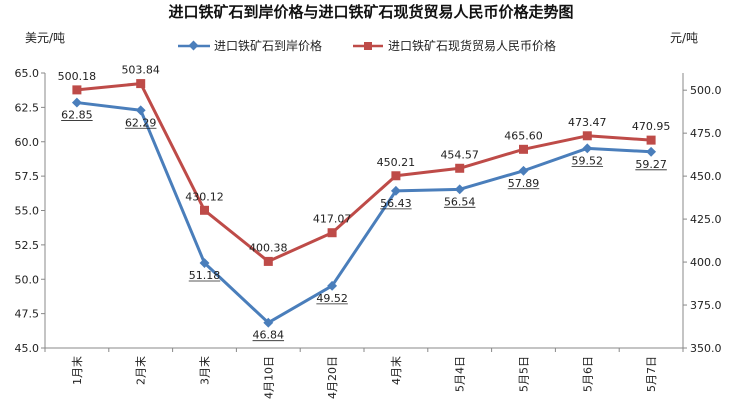 The height and width of the screenshot is (411, 743). I want to click on x-category-label: 5月7日, so click(651, 374).